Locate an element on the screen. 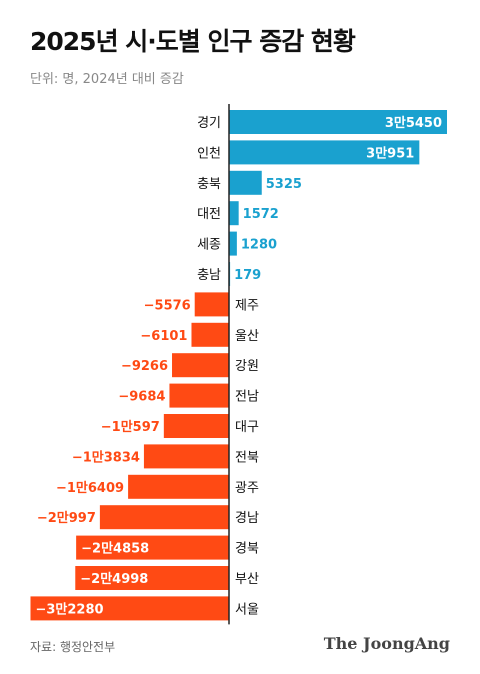 The width and height of the screenshot is (480, 674). category-label: 전남 is located at coordinates (247, 397).